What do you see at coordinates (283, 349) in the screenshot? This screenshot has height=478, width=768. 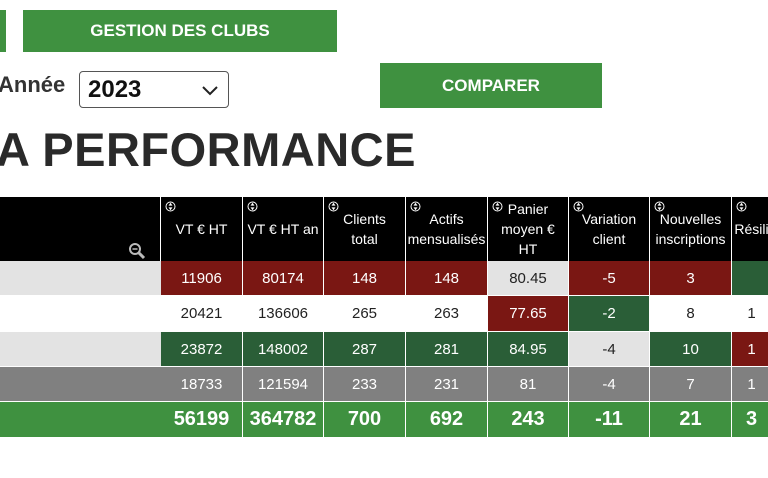 I see `table-cell: 148002` at bounding box center [283, 349].